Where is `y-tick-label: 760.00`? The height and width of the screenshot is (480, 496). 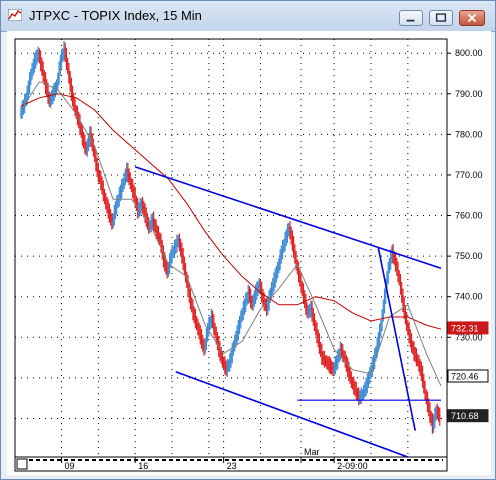
y-tick-label: 760.00 is located at coordinates (469, 216).